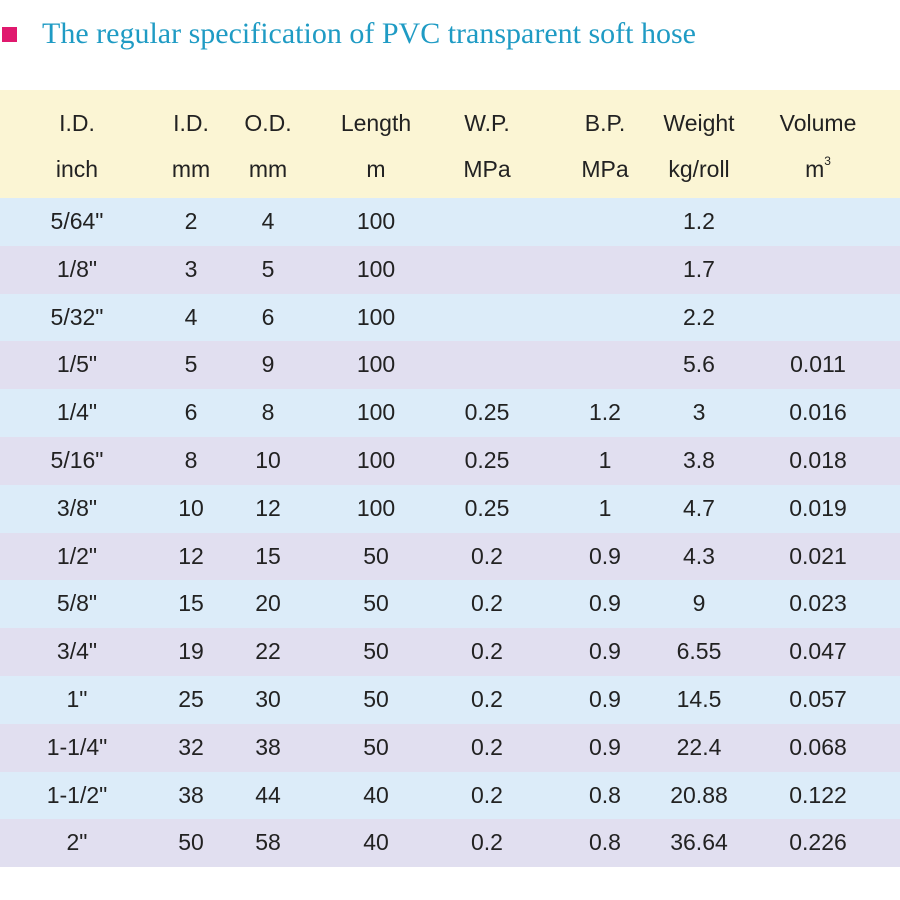 The image size is (900, 900). I want to click on cell-od-mm: 15, so click(268, 555).